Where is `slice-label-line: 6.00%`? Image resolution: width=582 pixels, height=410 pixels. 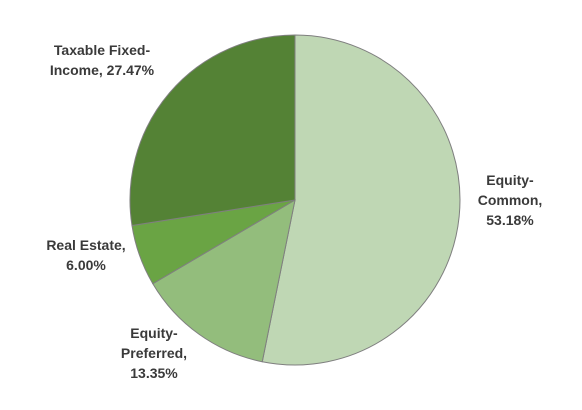 slice-label-line: 6.00% is located at coordinates (86, 265).